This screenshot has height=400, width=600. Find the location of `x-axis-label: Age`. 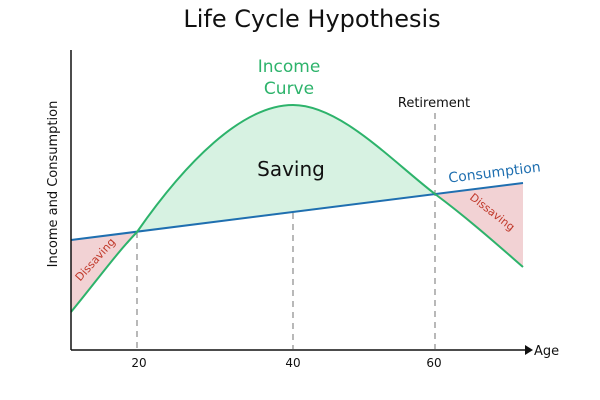

x-axis-label: Age is located at coordinates (546, 351).